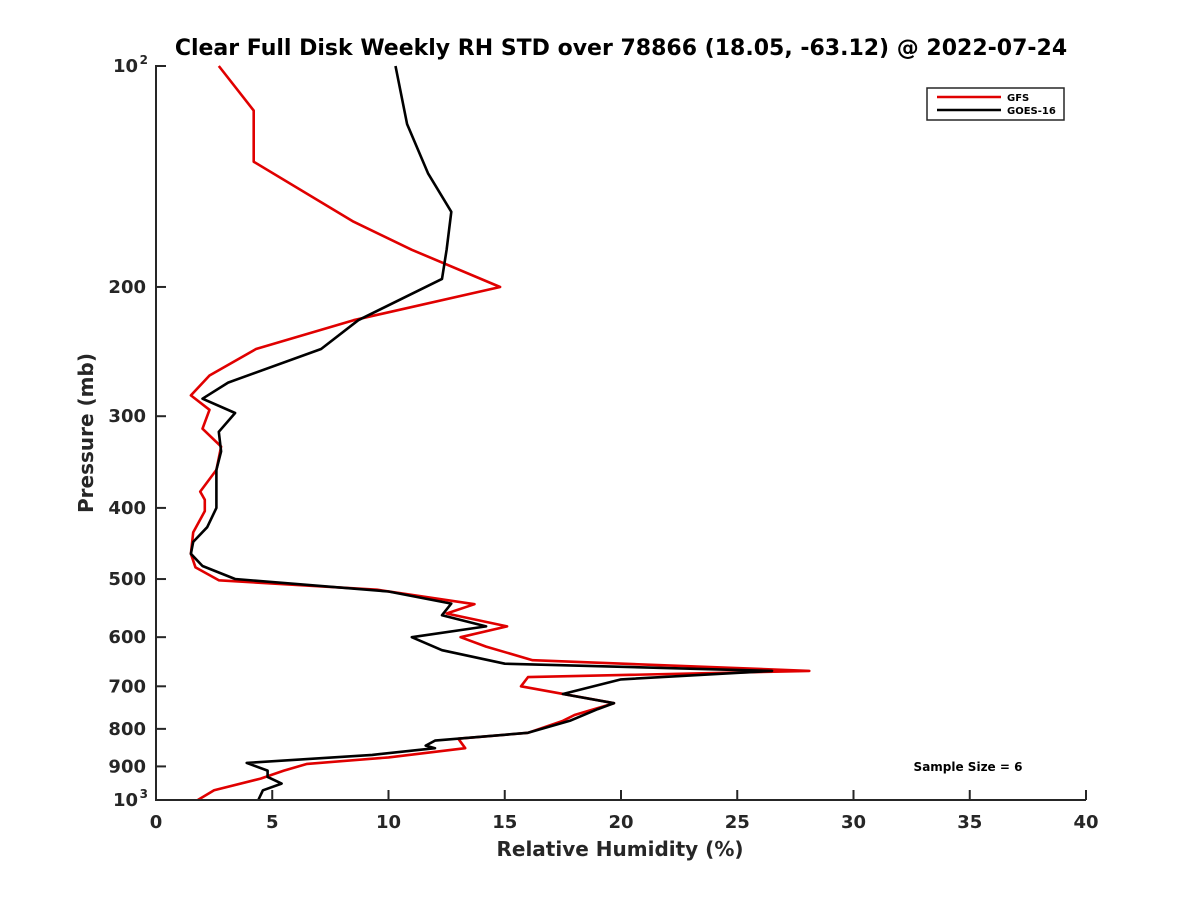  What do you see at coordinates (1018, 98) in the screenshot?
I see `legend-label-0: GFS` at bounding box center [1018, 98].